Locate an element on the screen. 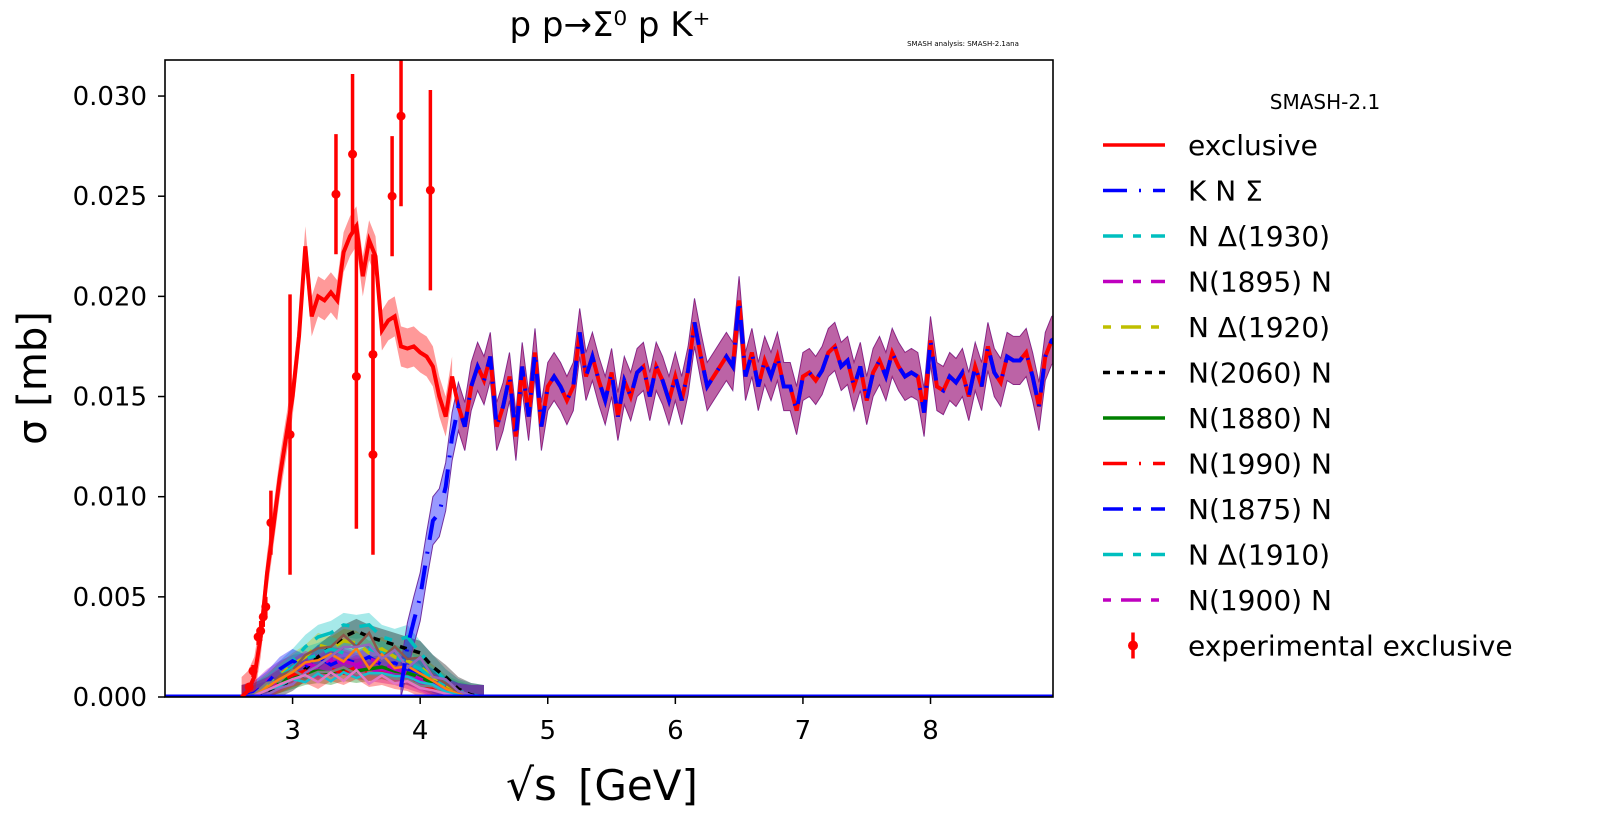 The image size is (1600, 840). resonance-band is located at coordinates (362, 657).